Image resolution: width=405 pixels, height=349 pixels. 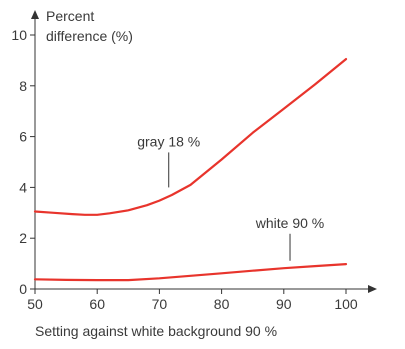 What do you see at coordinates (156, 331) in the screenshot?
I see `x-axis-title: Setting against white background 90 %` at bounding box center [156, 331].